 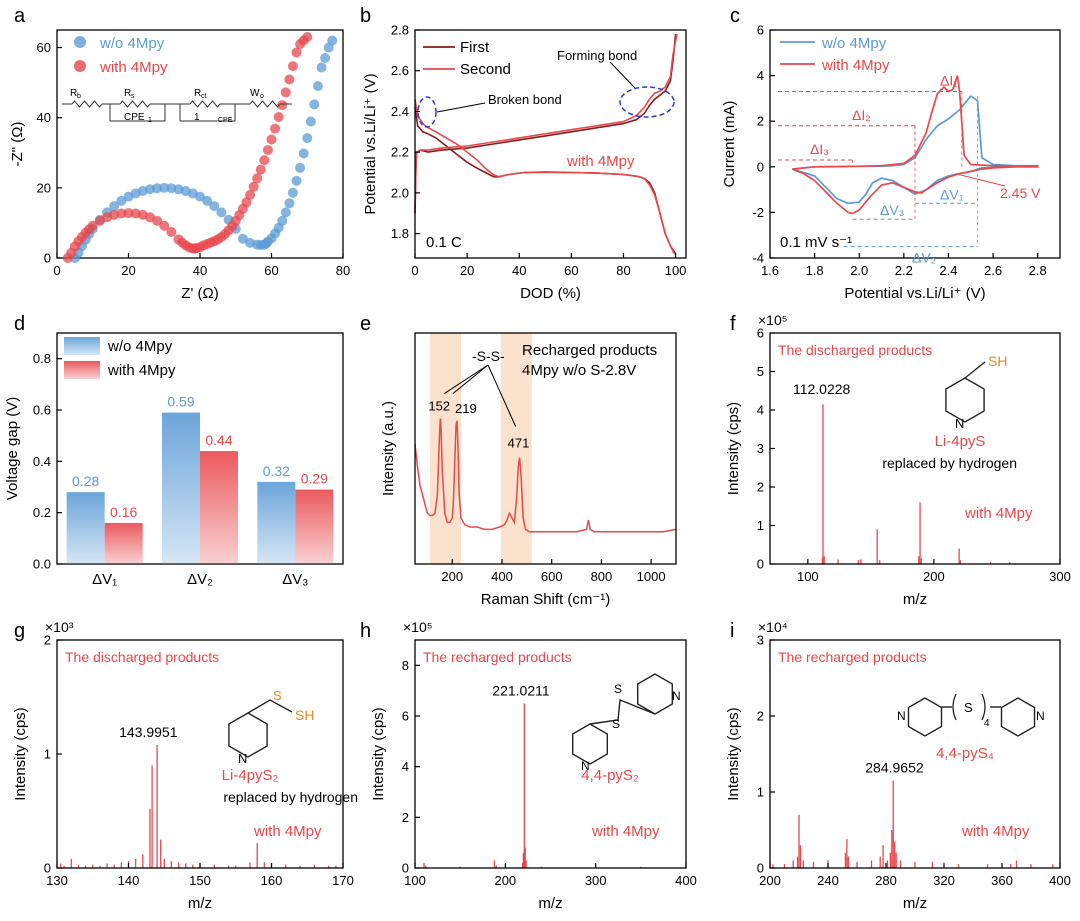 I want to click on circuit-label: CPE, so click(x=134, y=117).